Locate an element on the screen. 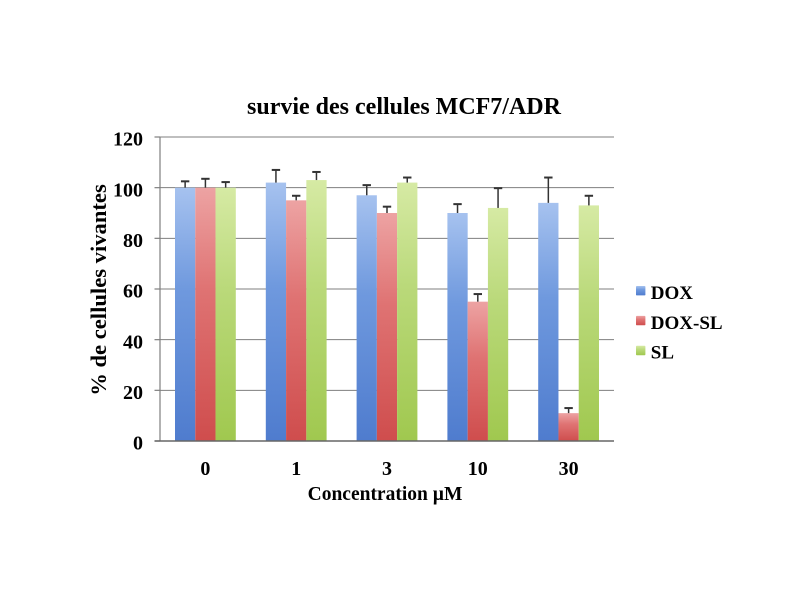 This screenshot has height=594, width=792. svg-text: Concentration µM is located at coordinates (385, 494).